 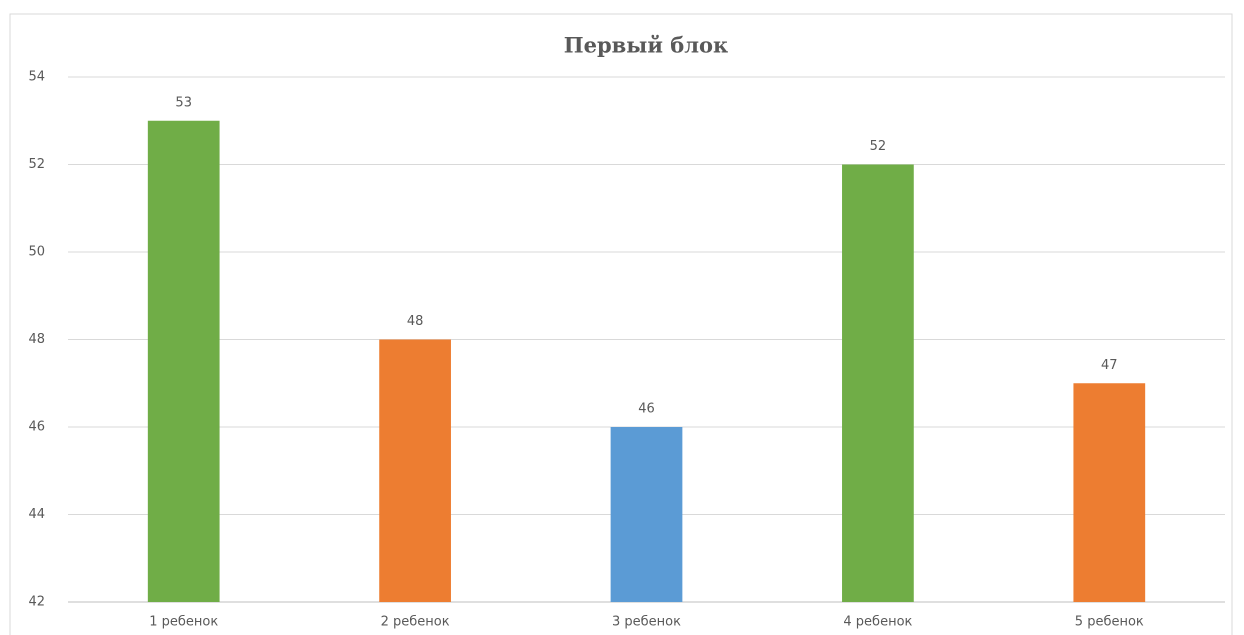 What do you see at coordinates (1109, 365) in the screenshot?
I see `data-label: 47` at bounding box center [1109, 365].